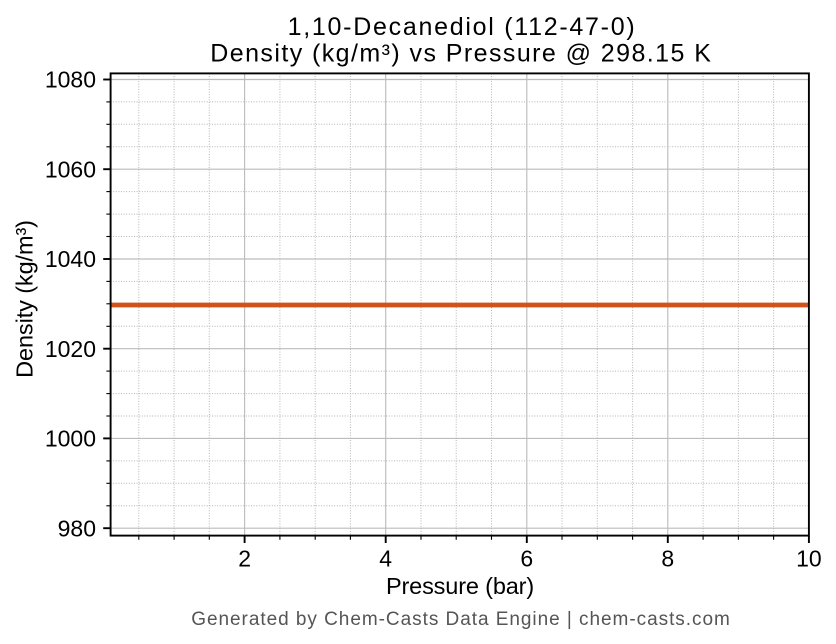 This screenshot has height=644, width=836. I want to click on svg-text: 1040, so click(70, 259).